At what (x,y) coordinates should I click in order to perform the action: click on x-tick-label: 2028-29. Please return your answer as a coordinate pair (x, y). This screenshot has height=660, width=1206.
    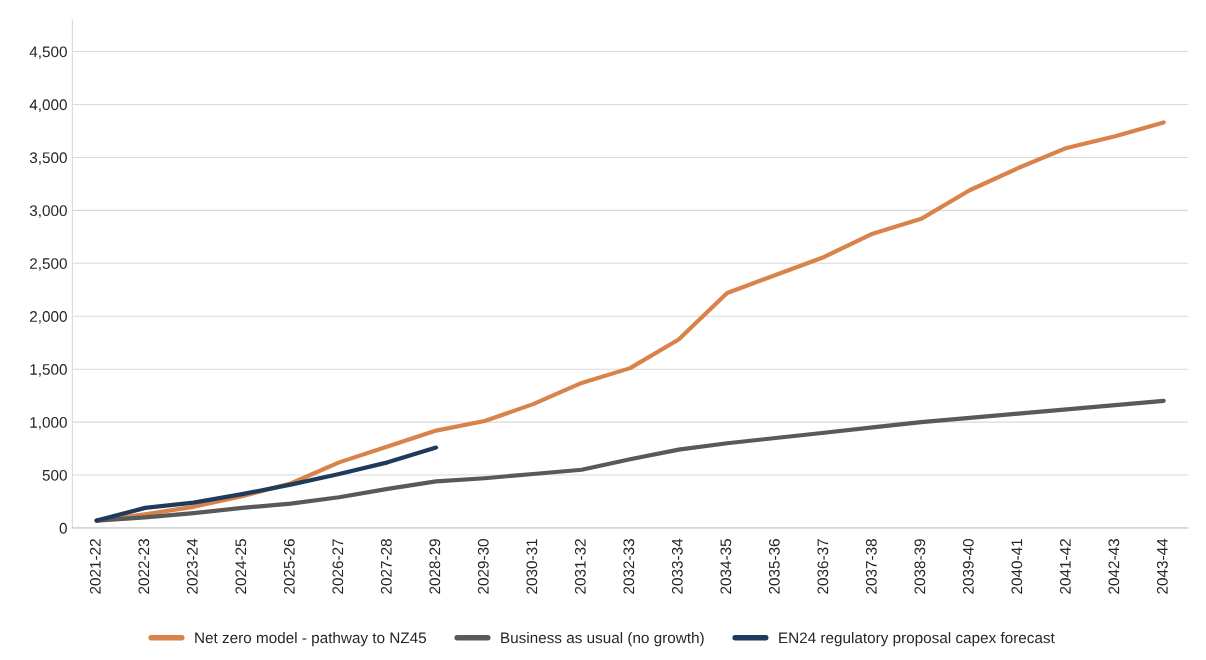
    Looking at the image, I should click on (435, 566).